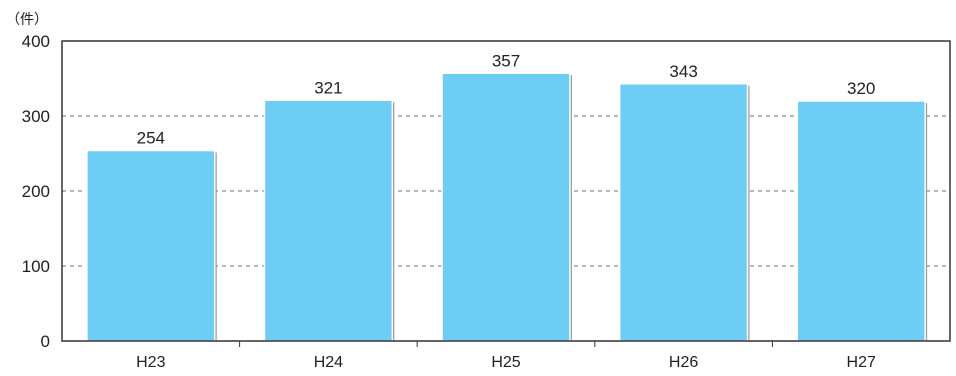 The height and width of the screenshot is (376, 956). Describe the element at coordinates (45, 341) in the screenshot. I see `y-tick-label: 0` at that location.